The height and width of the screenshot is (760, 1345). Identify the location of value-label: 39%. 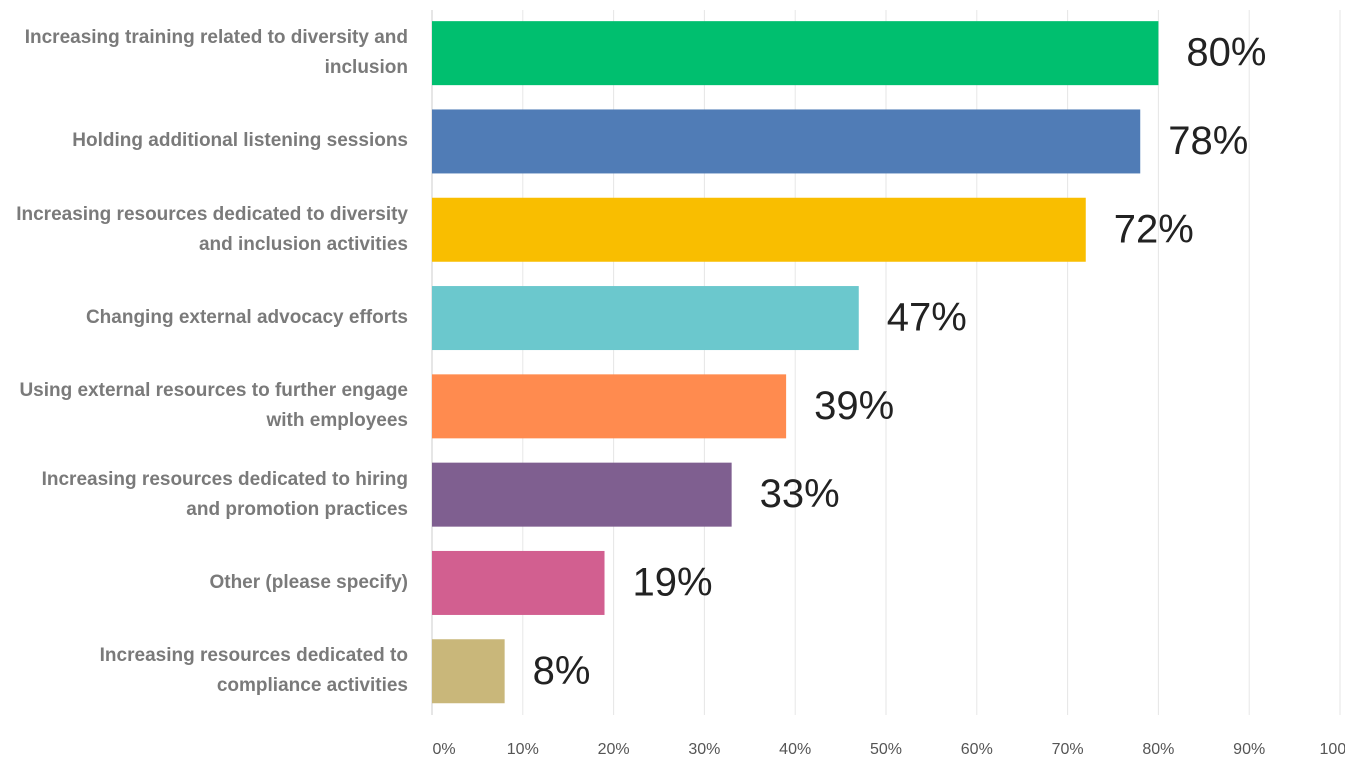
(854, 406).